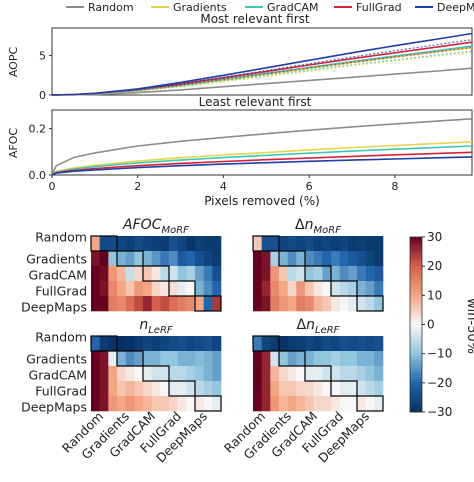  I want to click on heatmap-title-main: n, so click(310, 325).